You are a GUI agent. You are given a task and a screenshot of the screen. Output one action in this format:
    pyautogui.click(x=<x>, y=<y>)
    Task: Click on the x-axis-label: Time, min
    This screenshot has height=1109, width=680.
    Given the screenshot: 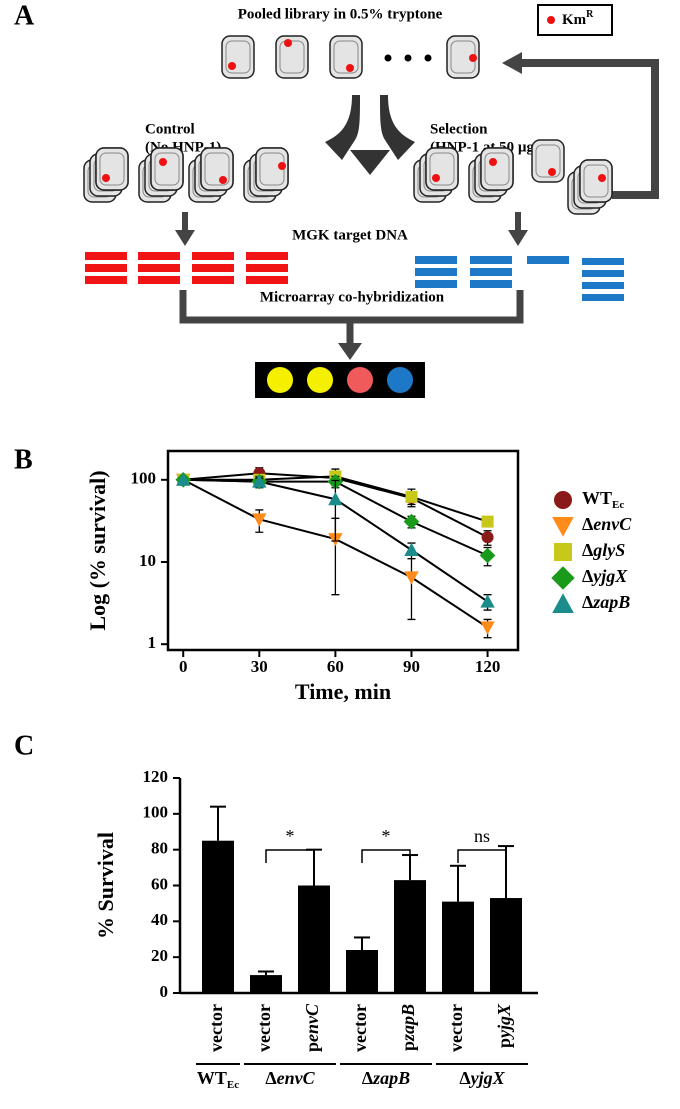 What is the action you would take?
    pyautogui.click(x=343, y=691)
    